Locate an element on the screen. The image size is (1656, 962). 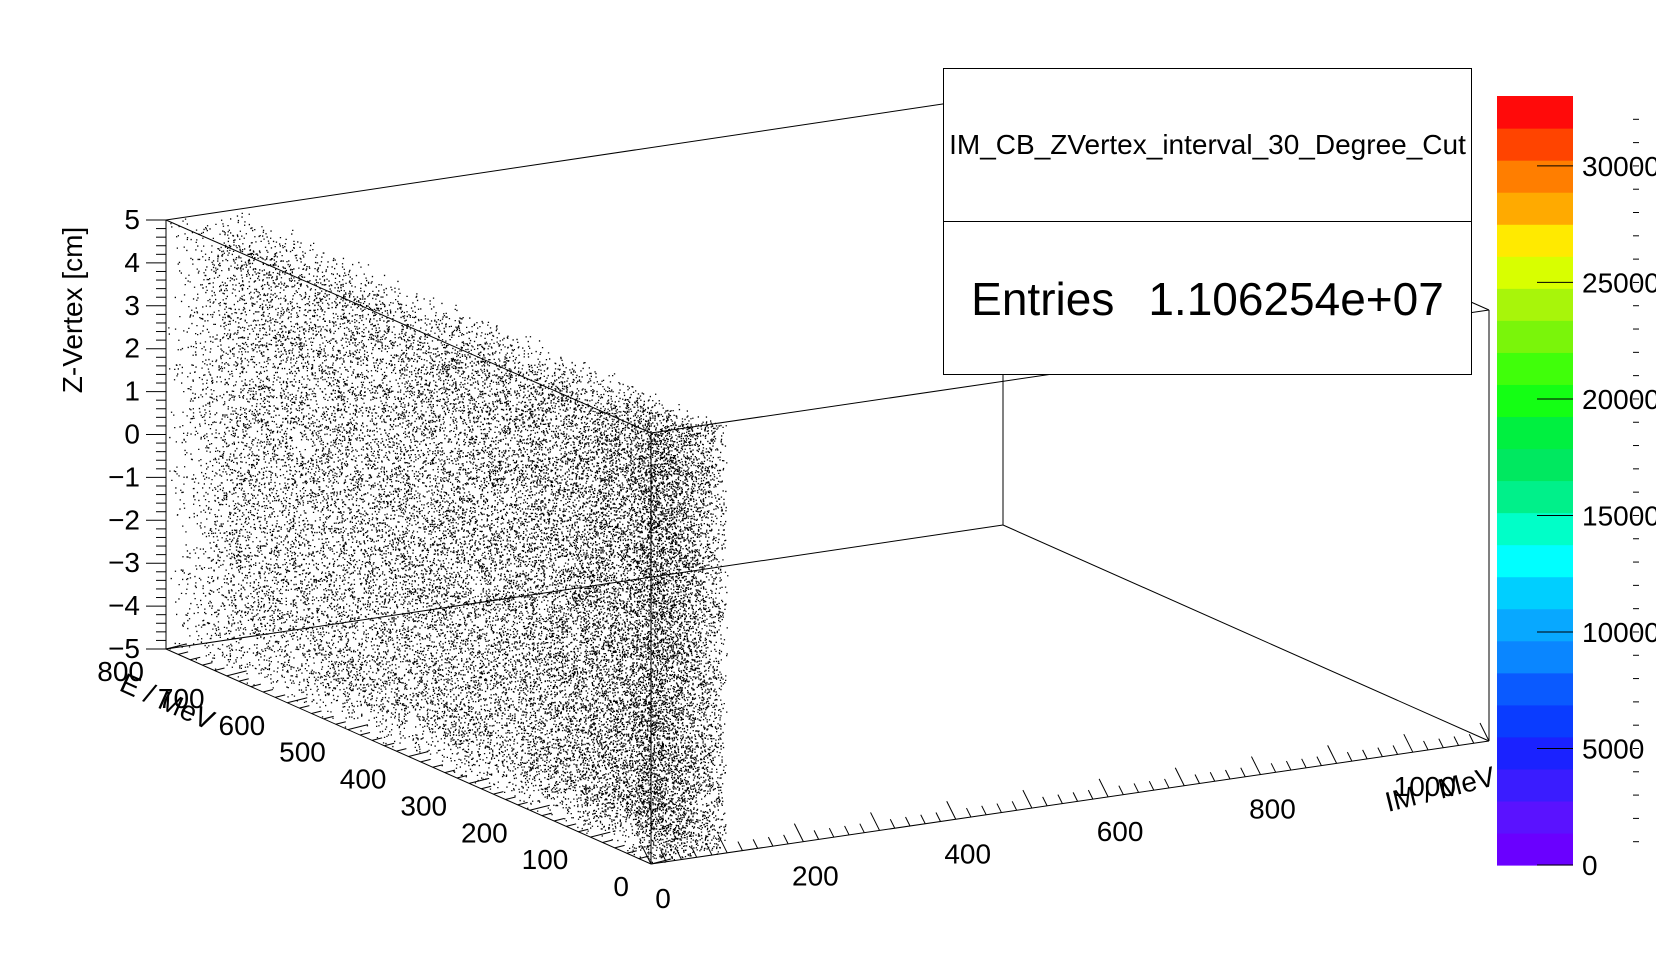
im-tick-label: 600 is located at coordinates (1120, 831).